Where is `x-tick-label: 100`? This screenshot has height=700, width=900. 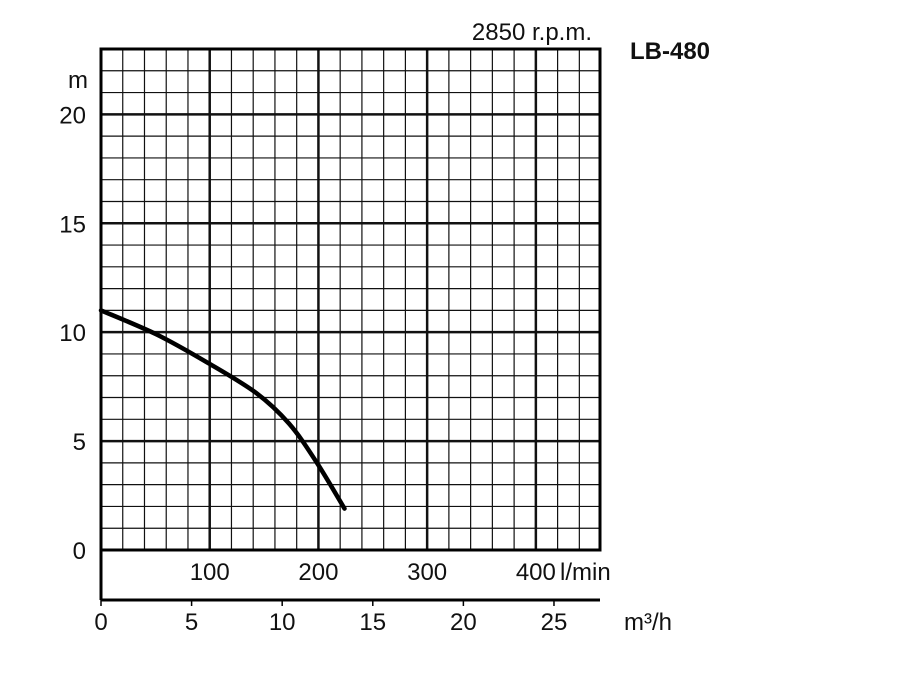 x-tick-label: 100 is located at coordinates (210, 572).